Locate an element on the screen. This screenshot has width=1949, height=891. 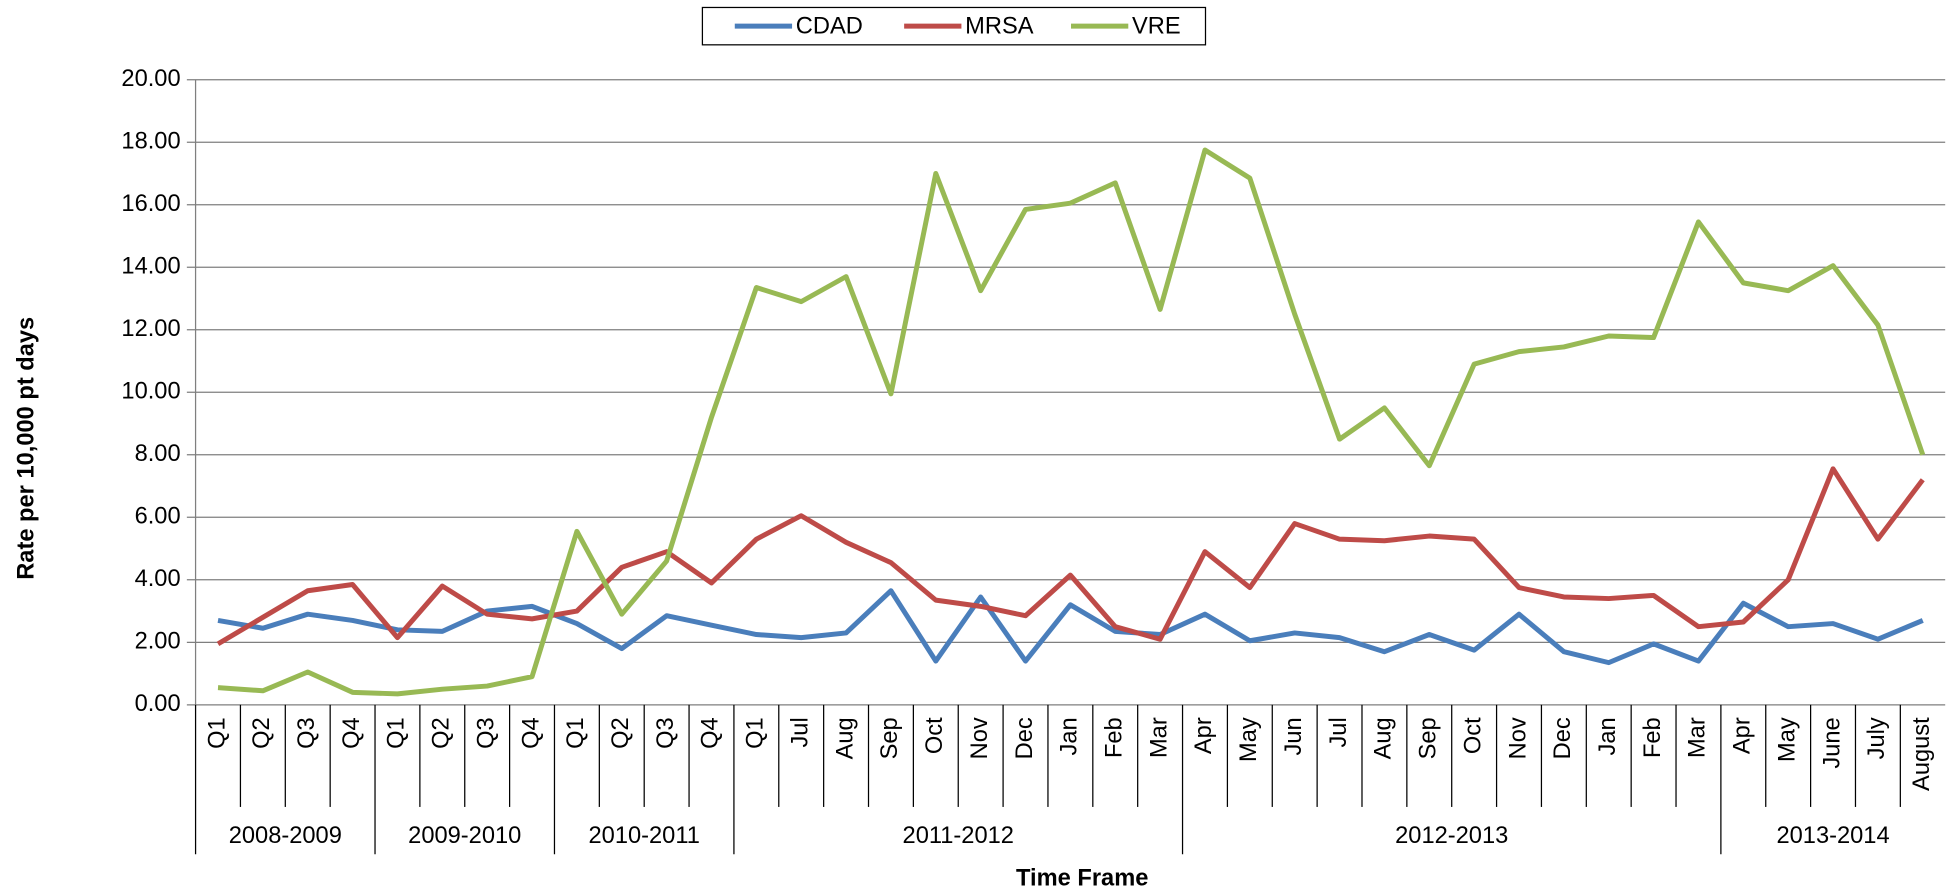
x-tick-label: Jun is located at coordinates (1294, 736).